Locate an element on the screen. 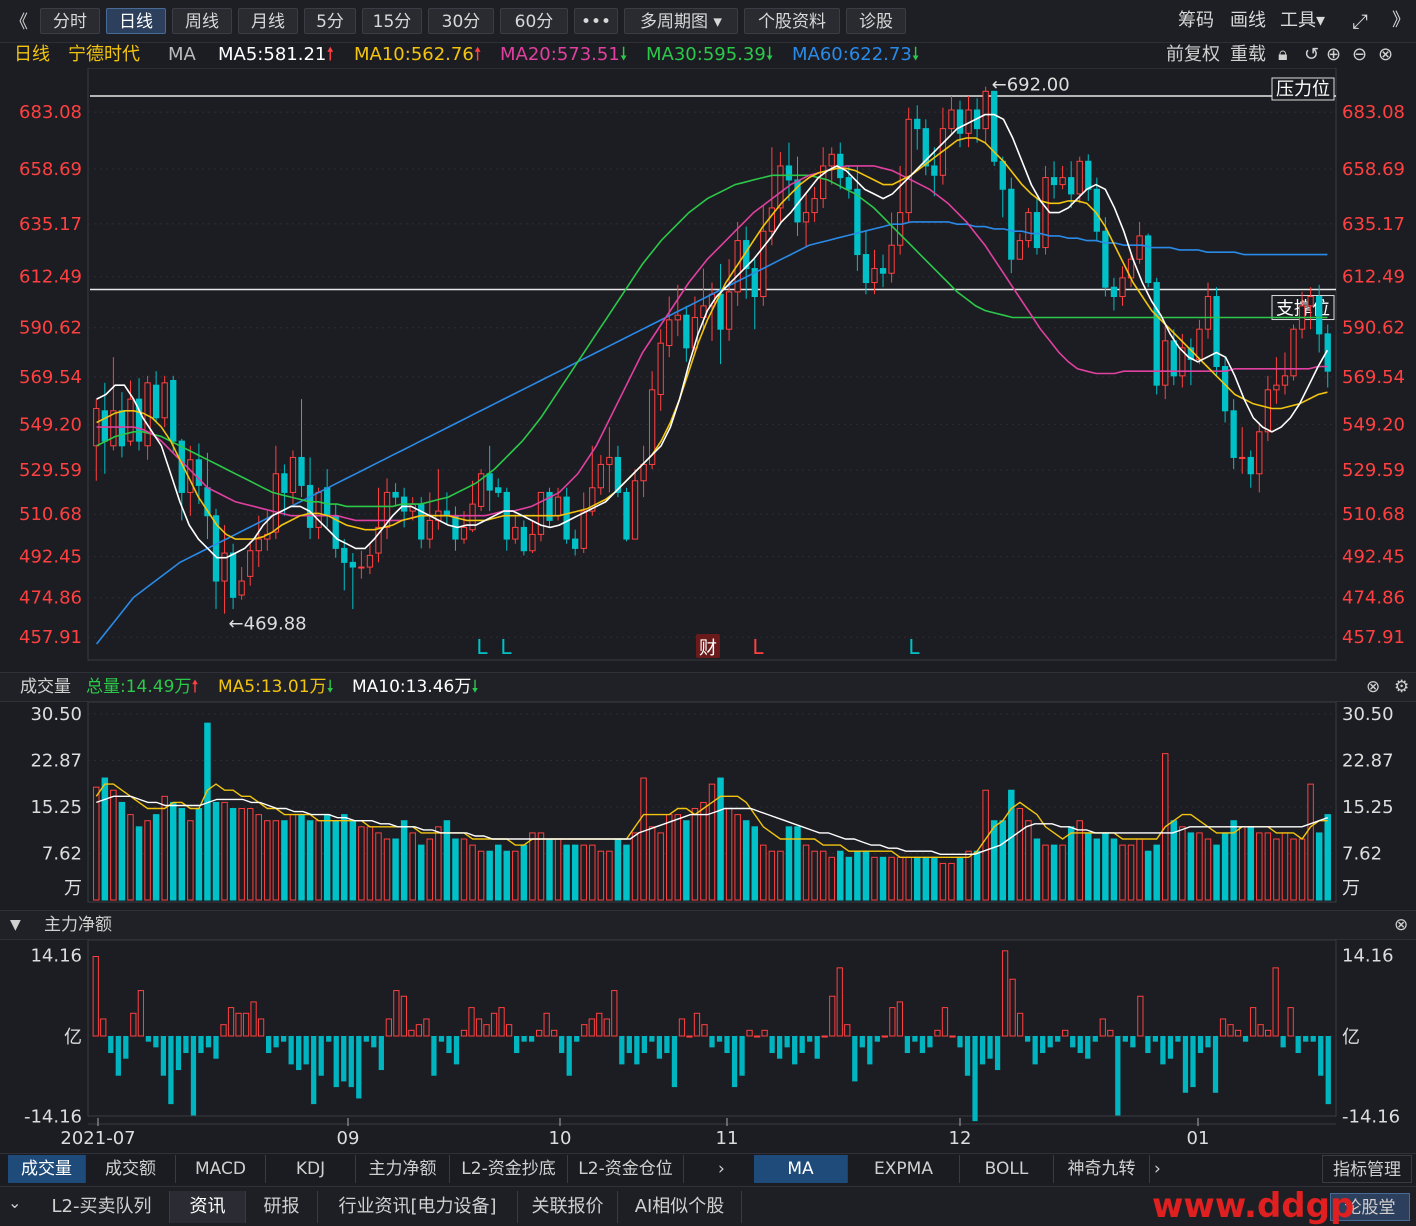  finance-marker-box is located at coordinates (708, 646).